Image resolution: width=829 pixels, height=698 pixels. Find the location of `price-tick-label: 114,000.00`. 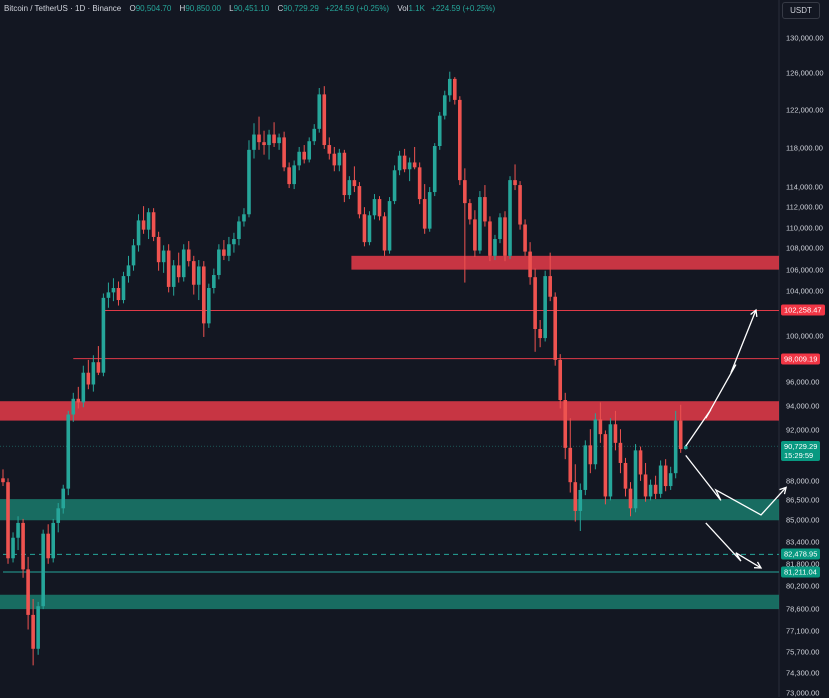

price-tick-label: 114,000.00 is located at coordinates (804, 187).